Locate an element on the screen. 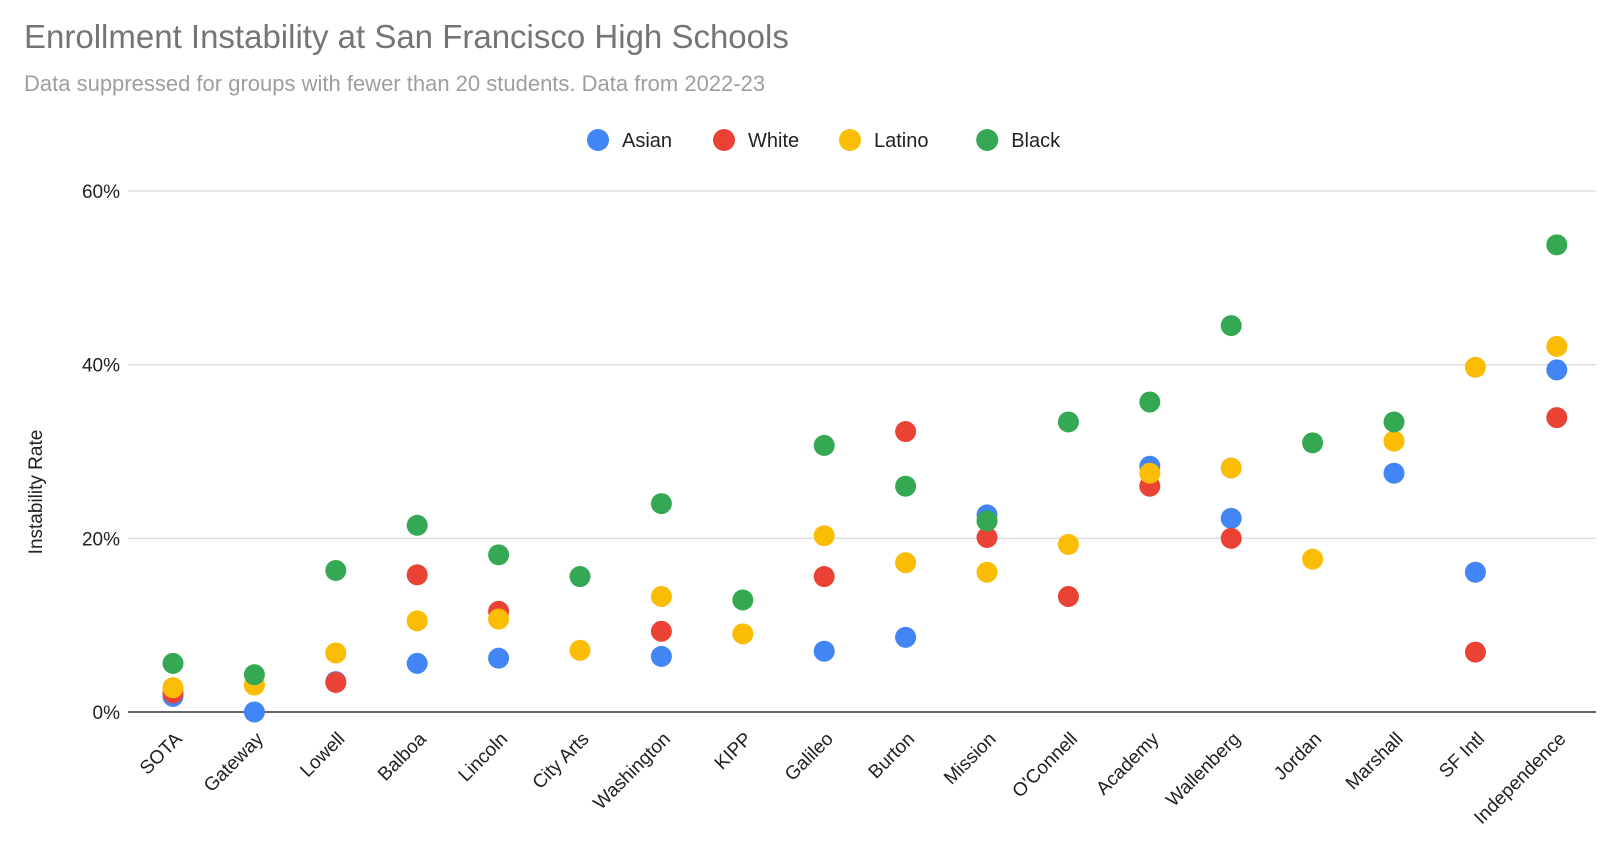 Image resolution: width=1610 pixels, height=860 pixels. legend: Asian White Latino Black is located at coordinates (824, 140).